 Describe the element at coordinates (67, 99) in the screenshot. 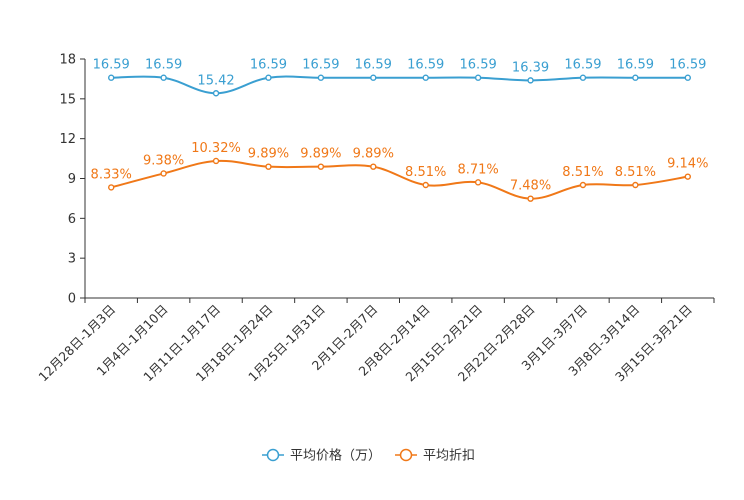

I see `y-tick-label: 15` at that location.